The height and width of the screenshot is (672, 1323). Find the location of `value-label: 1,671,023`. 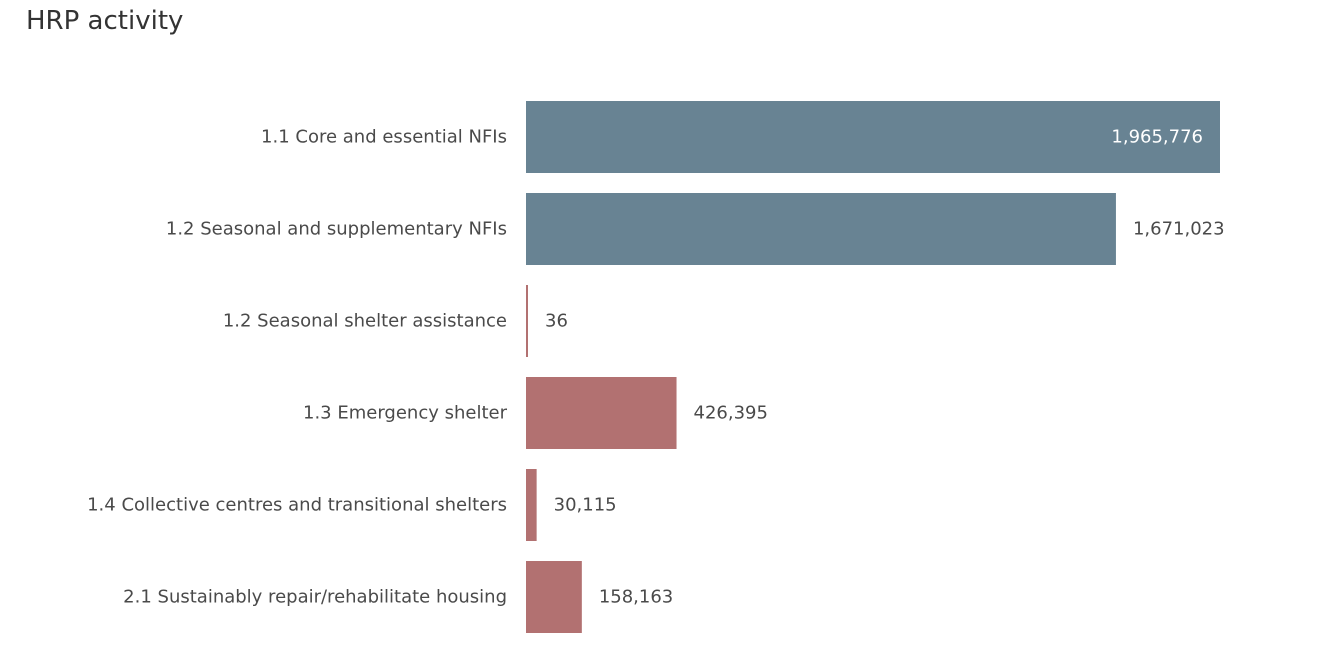

value-label: 1,671,023 is located at coordinates (1179, 229).